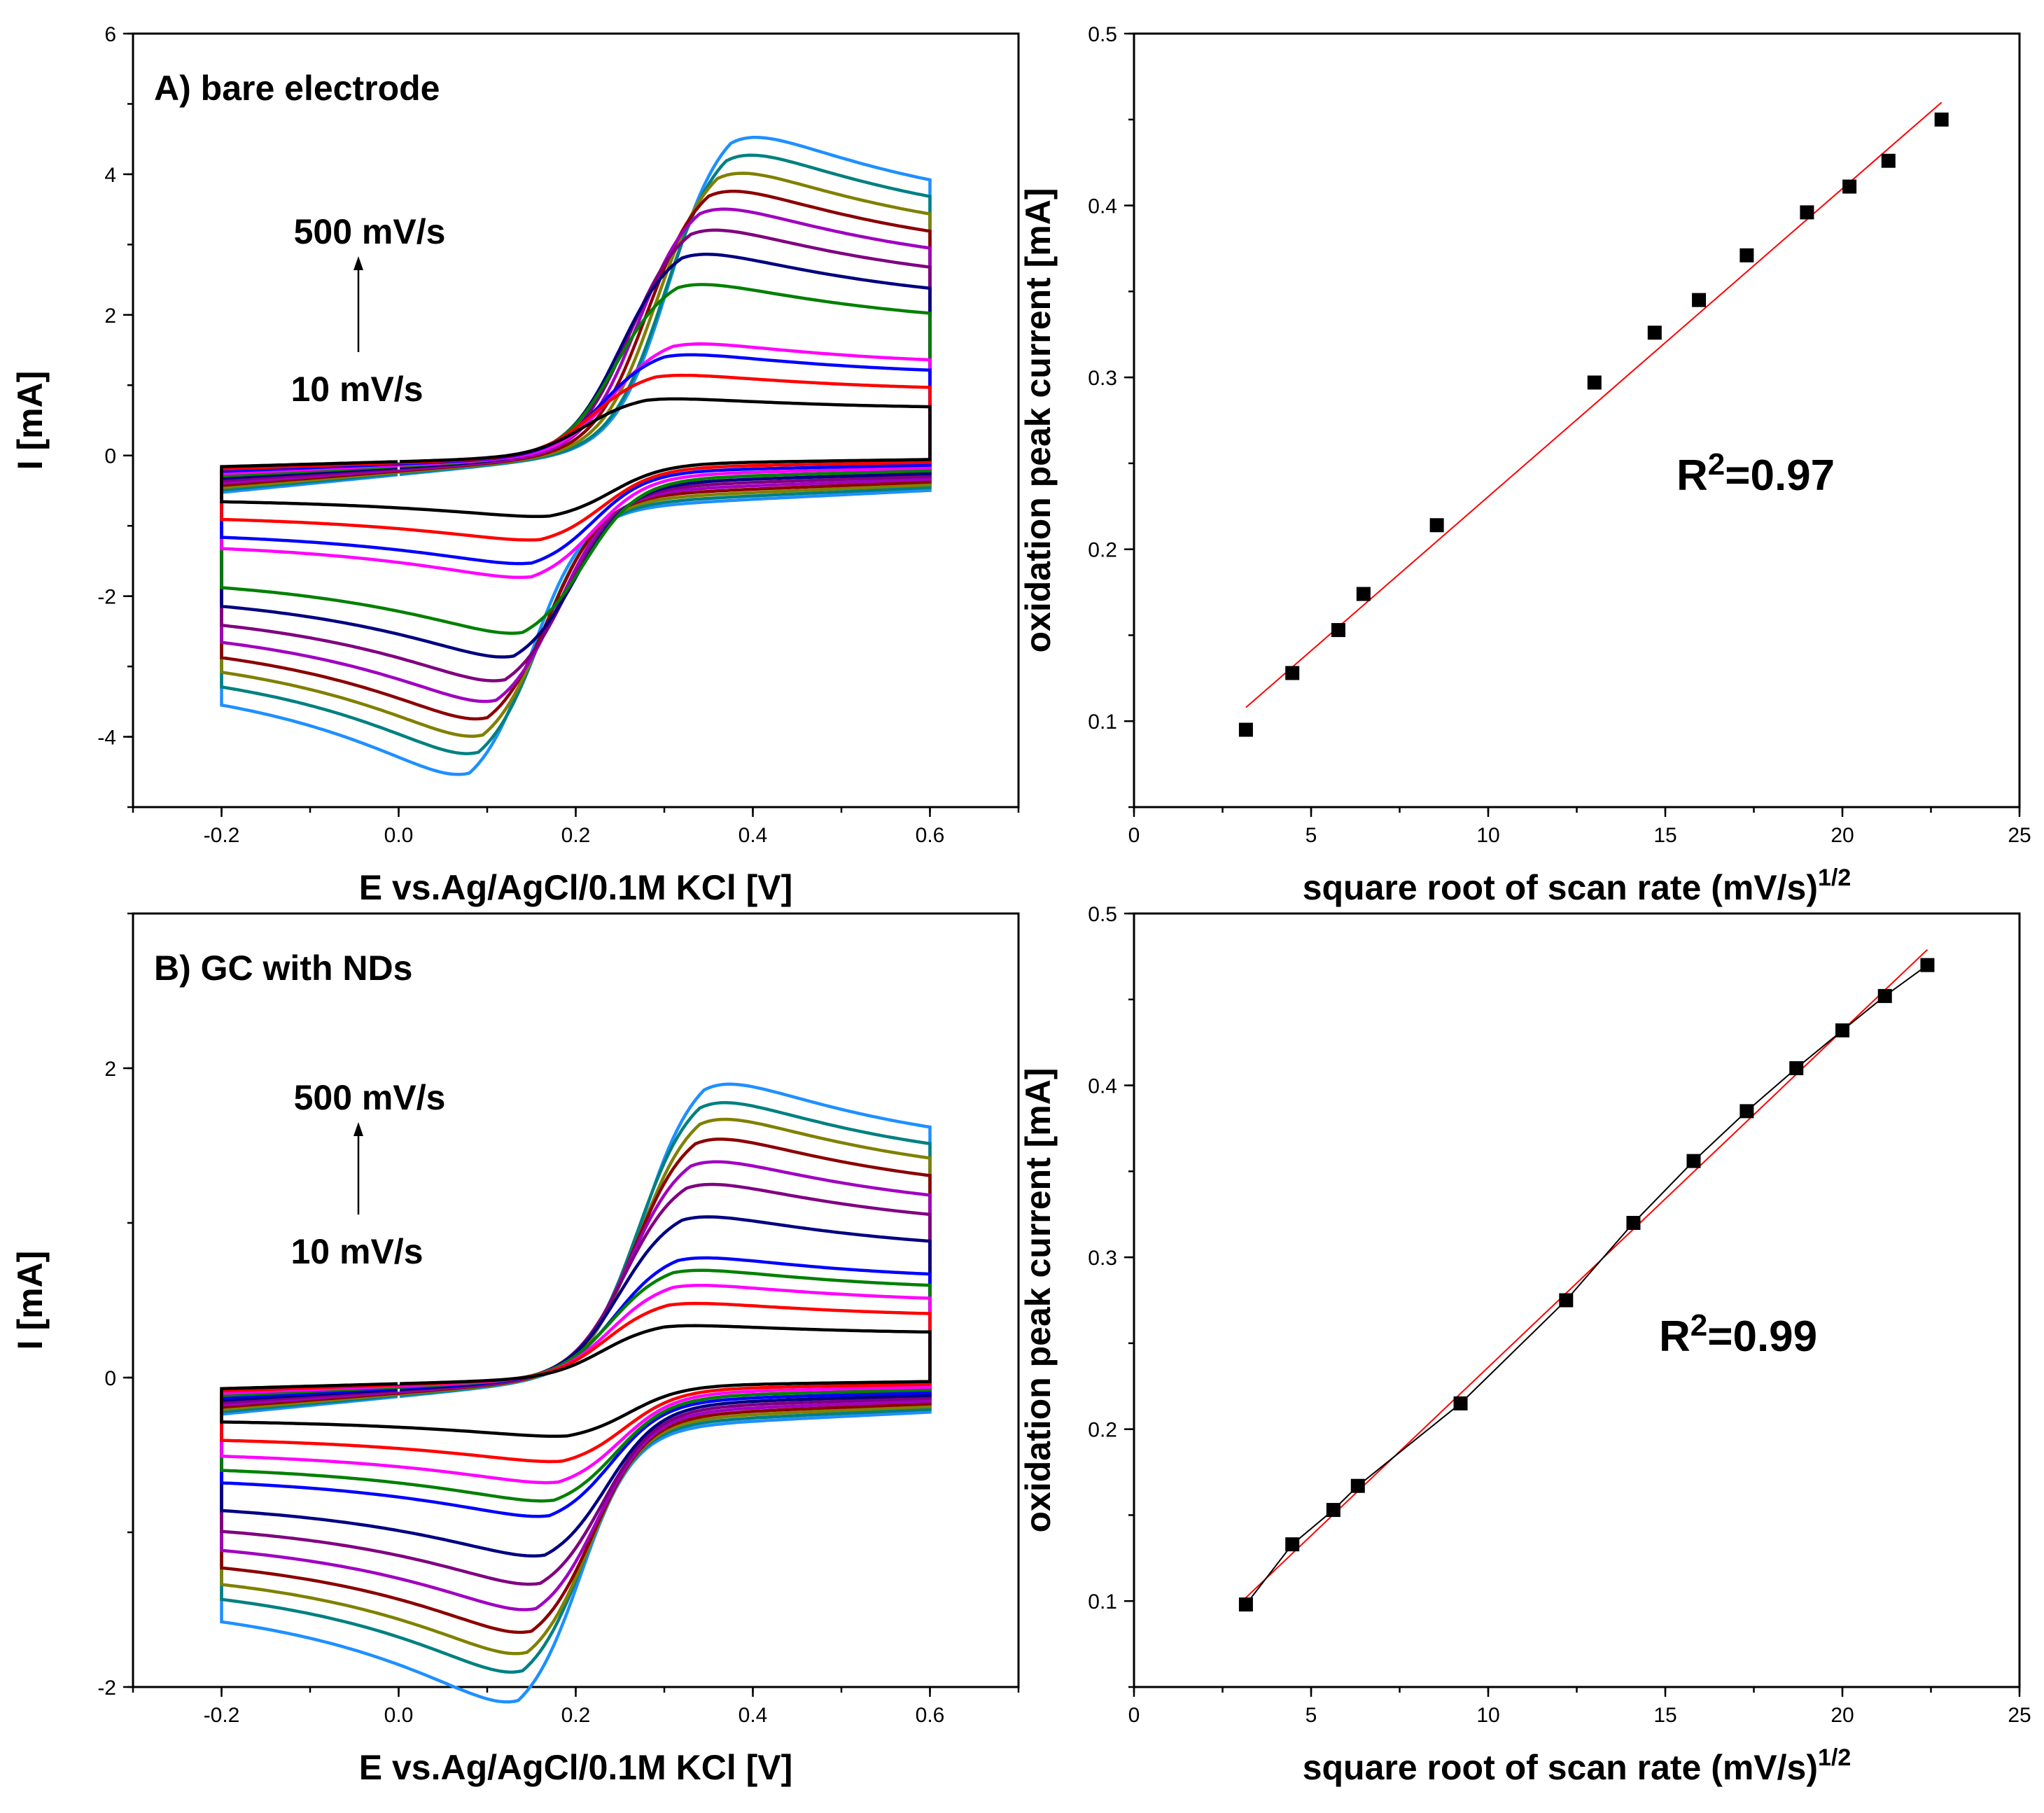 The width and height of the screenshot is (2044, 1813). Describe the element at coordinates (1586, 1284) in the screenshot. I see `data-connector-line` at that location.